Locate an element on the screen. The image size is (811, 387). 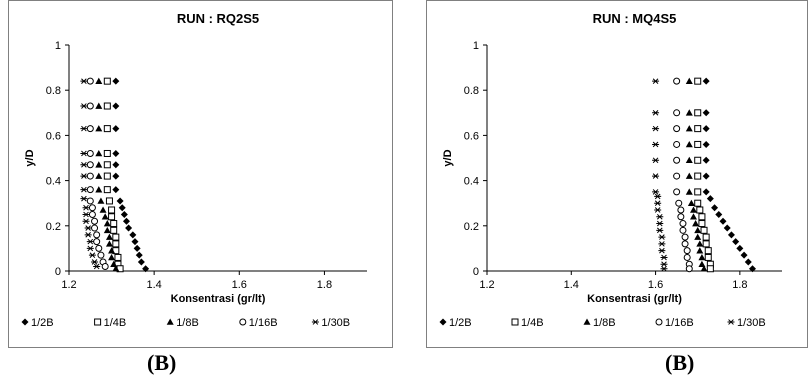
x-tick-label: 1.8 is located at coordinates (324, 285).